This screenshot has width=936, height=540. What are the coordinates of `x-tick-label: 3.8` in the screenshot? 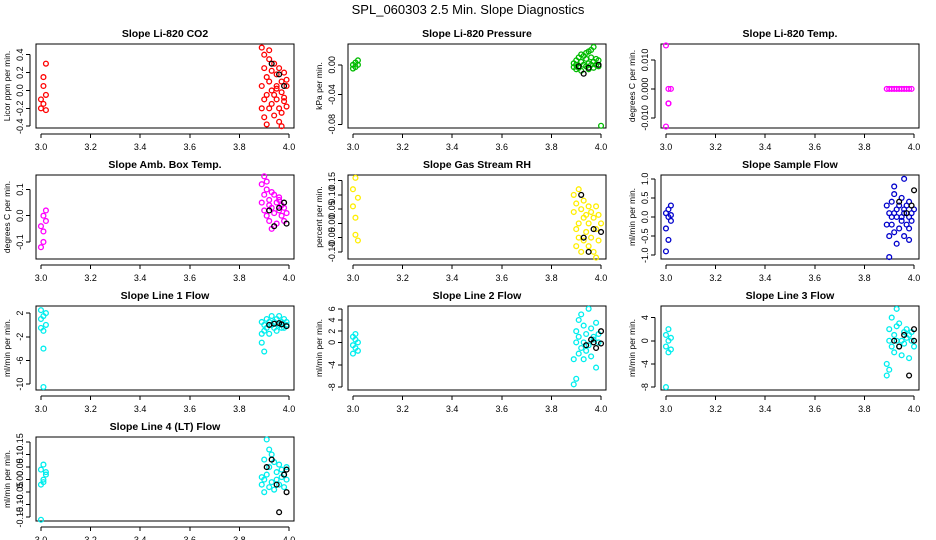 It's located at (239, 278).